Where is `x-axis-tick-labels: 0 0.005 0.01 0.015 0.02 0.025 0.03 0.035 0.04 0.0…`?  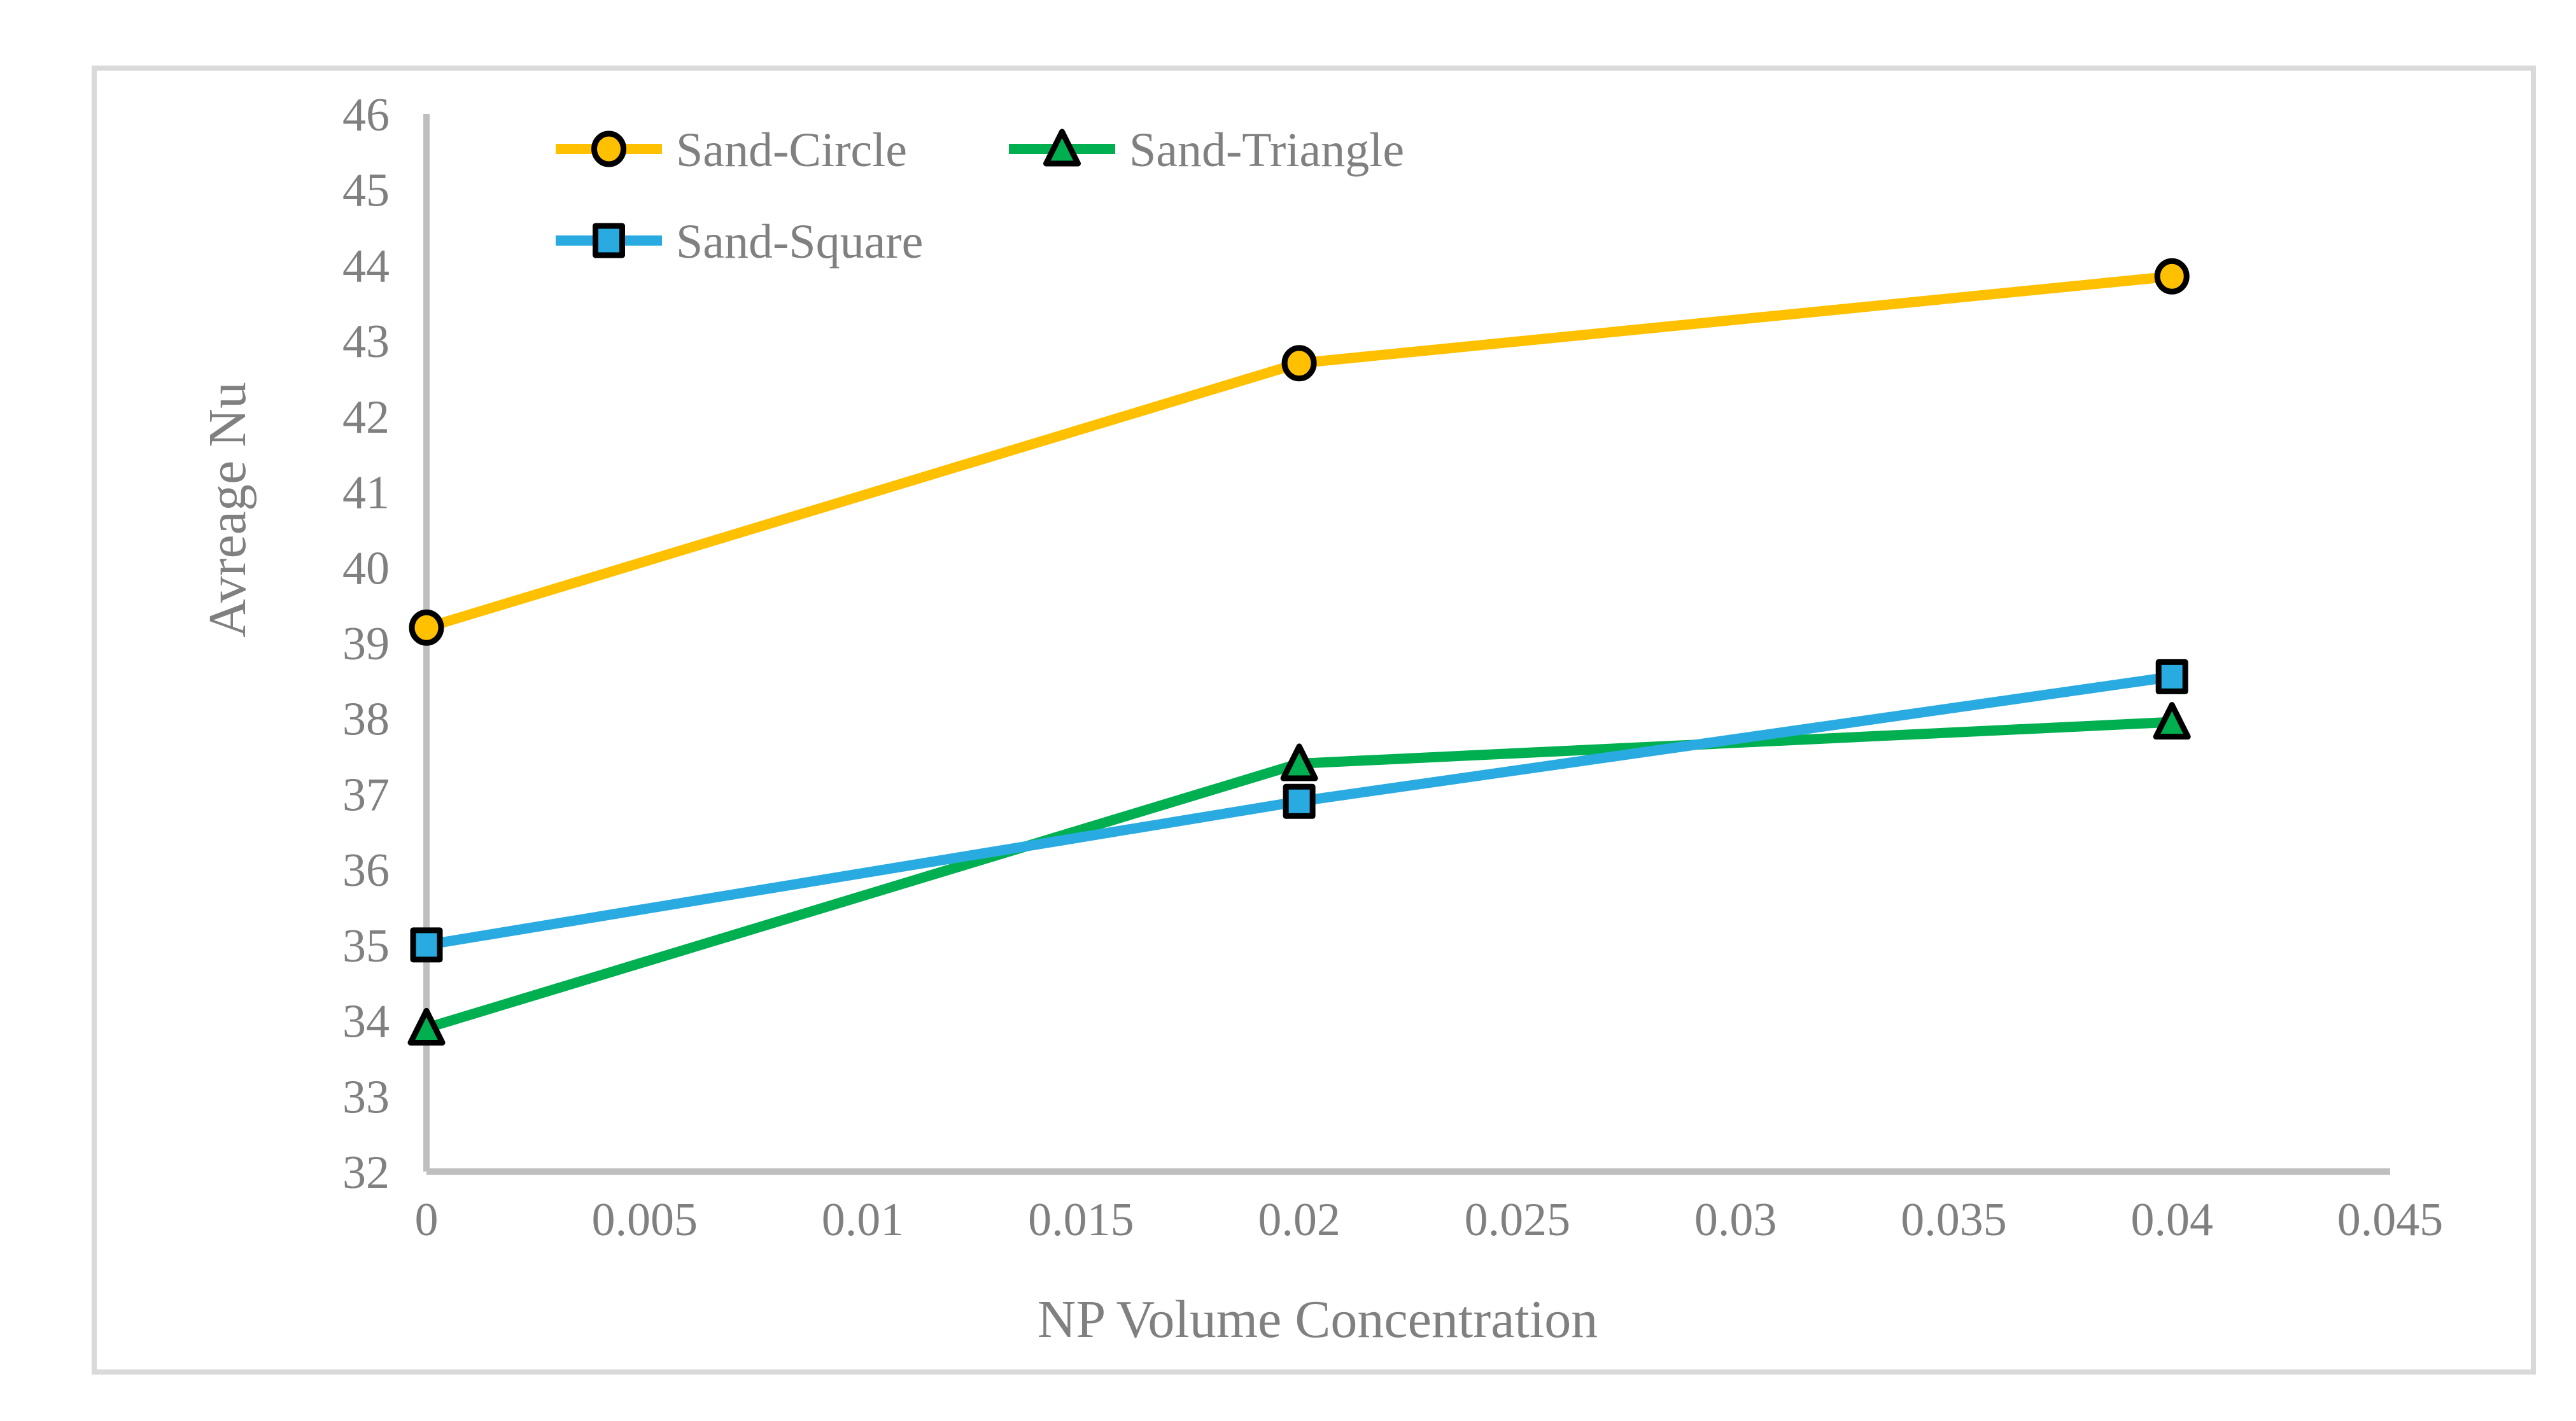 x-axis-tick-labels: 0 0.005 0.01 0.015 0.02 0.025 0.03 0.035 0.04 0.0… is located at coordinates (1430, 1220).